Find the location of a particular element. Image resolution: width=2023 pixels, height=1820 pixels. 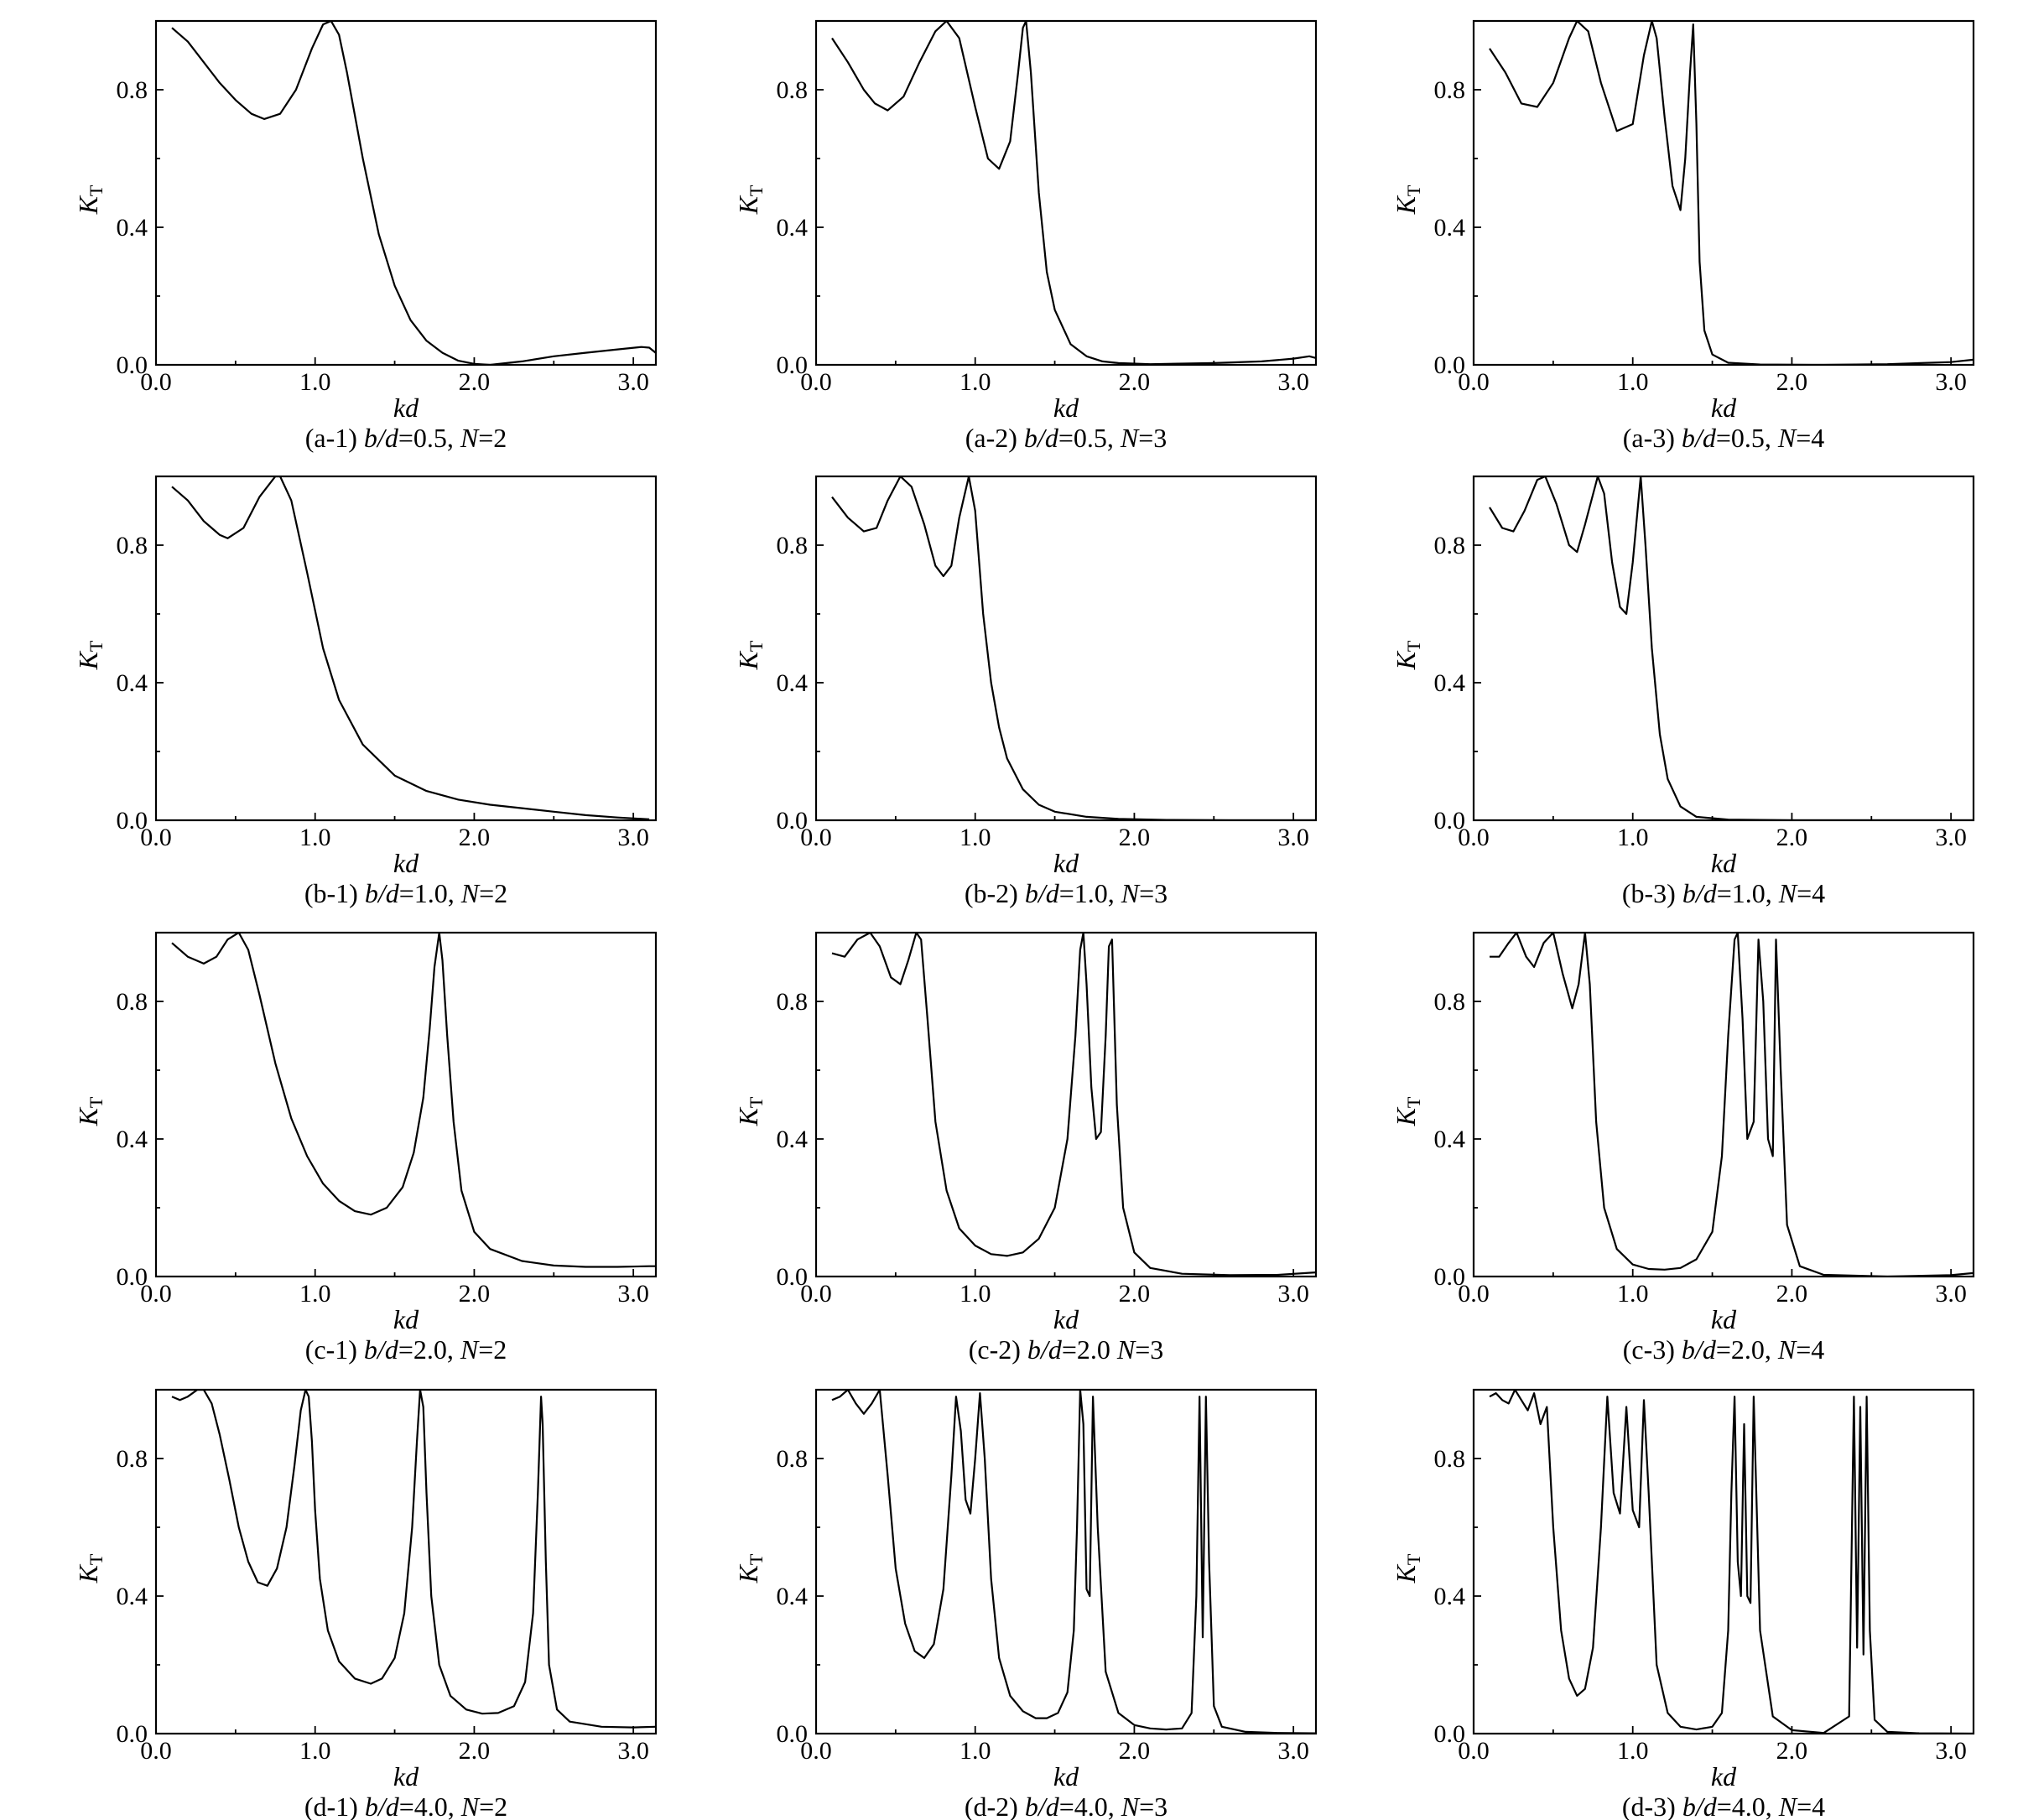

caption-prefix: (a-2) is located at coordinates (994, 438).